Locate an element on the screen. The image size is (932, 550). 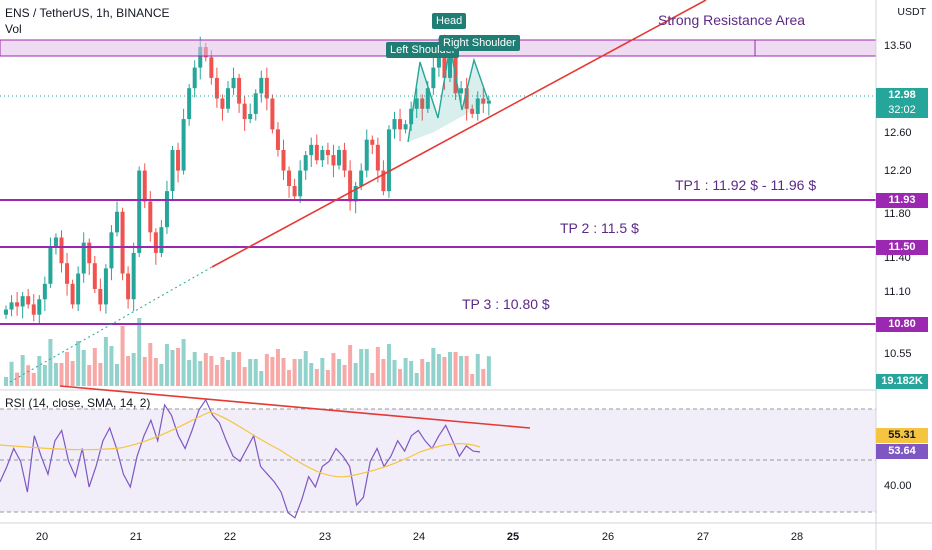
head-label: Head is located at coordinates (449, 21).